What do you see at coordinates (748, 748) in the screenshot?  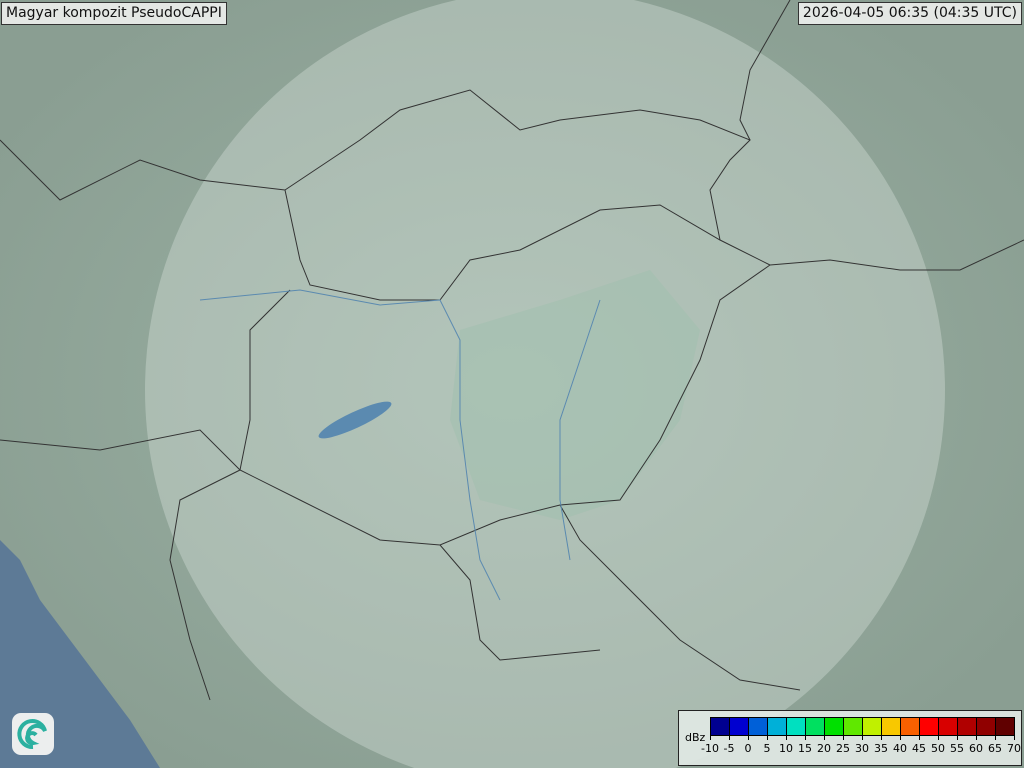 I see `legend-label: 0` at bounding box center [748, 748].